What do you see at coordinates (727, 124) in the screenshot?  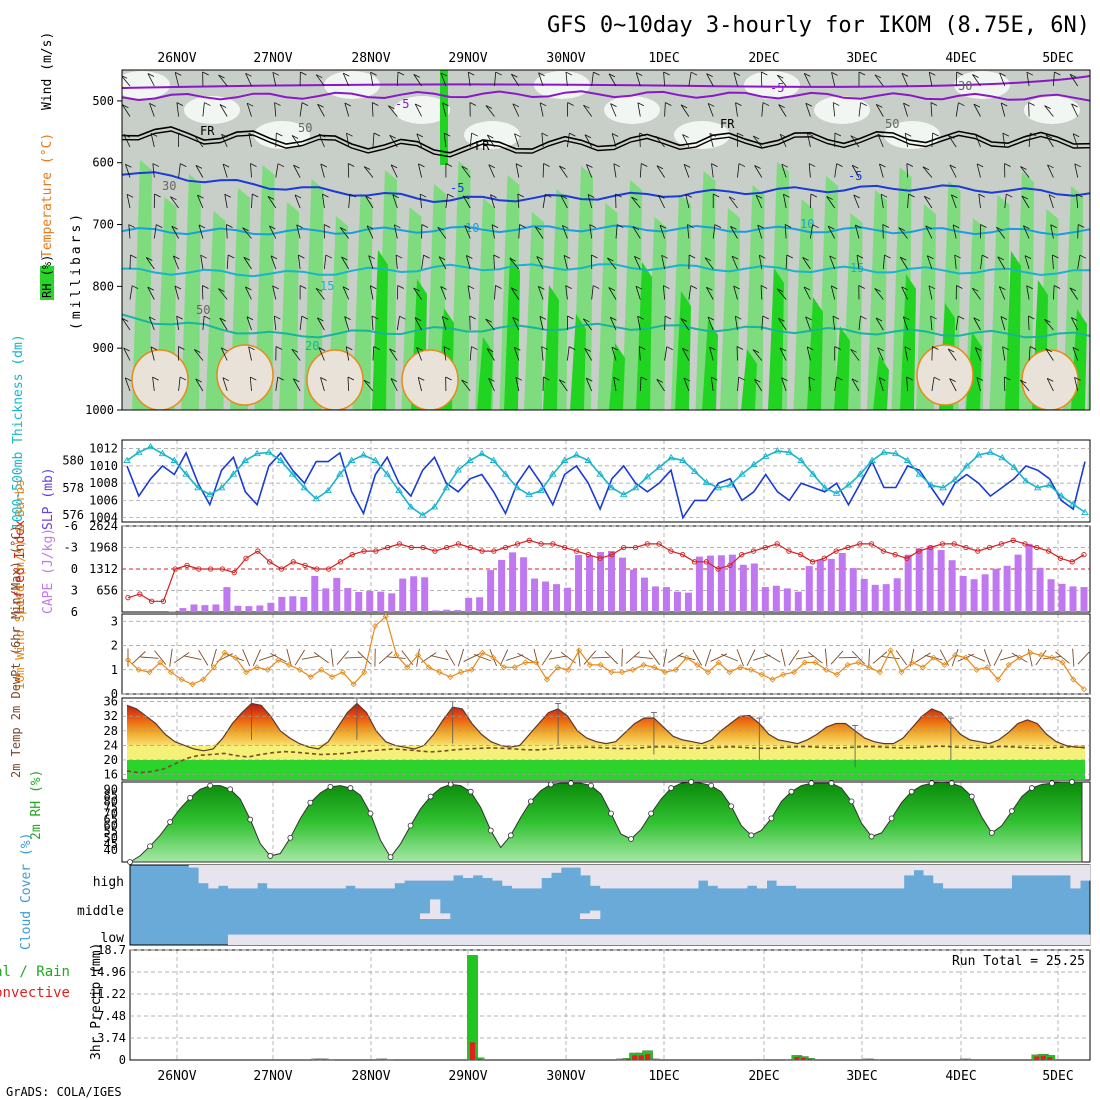 I see `contour-label: FR` at bounding box center [727, 124].